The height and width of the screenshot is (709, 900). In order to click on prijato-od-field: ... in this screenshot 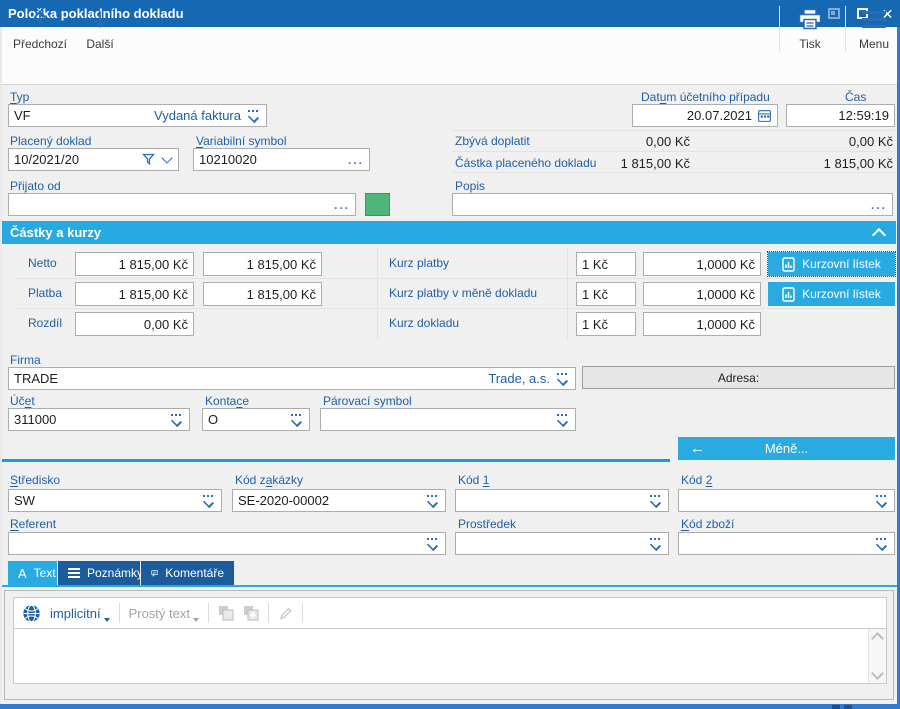, I will do `click(182, 204)`.